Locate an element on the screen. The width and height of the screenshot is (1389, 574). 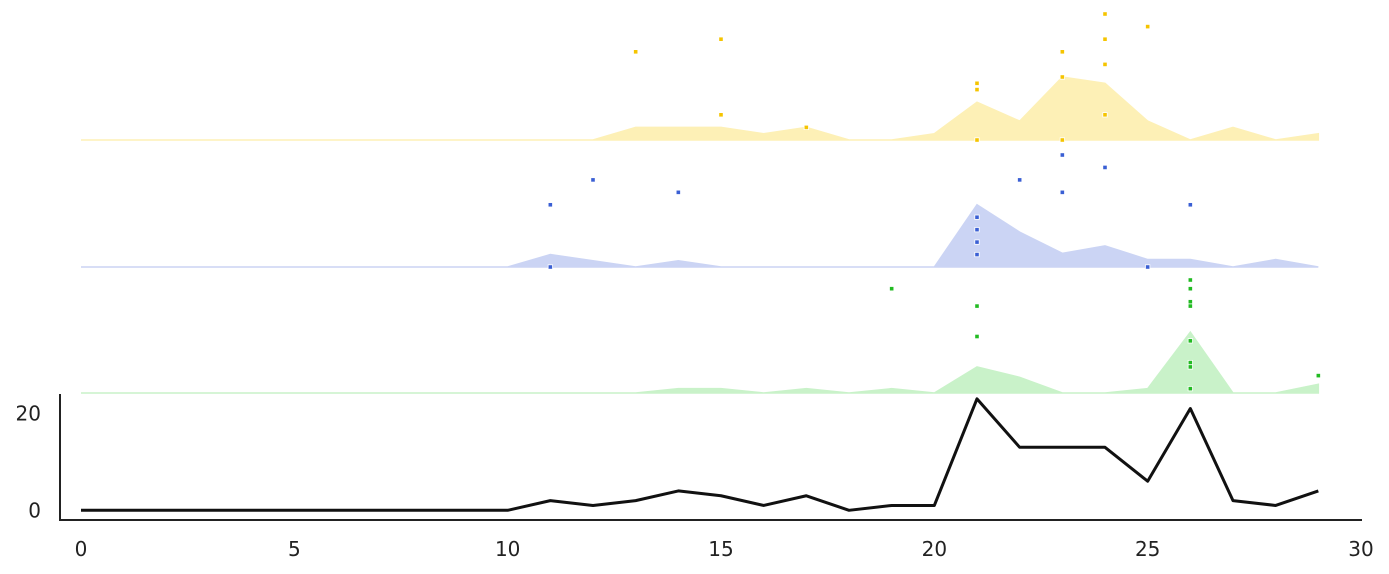
x-tick-label: 15 is located at coordinates (720, 549).